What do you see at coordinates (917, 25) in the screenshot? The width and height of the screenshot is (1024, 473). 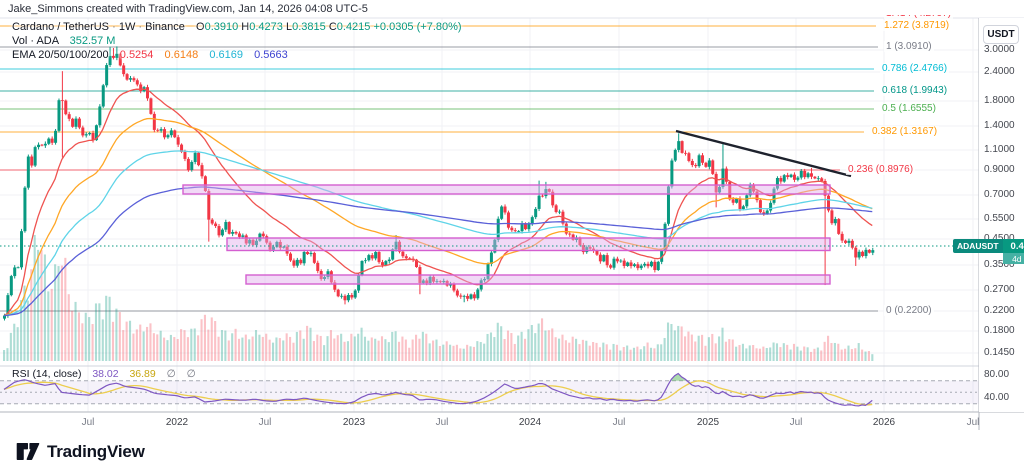 I see `fib-level-label: 1.272 (3.8719)` at bounding box center [917, 25].